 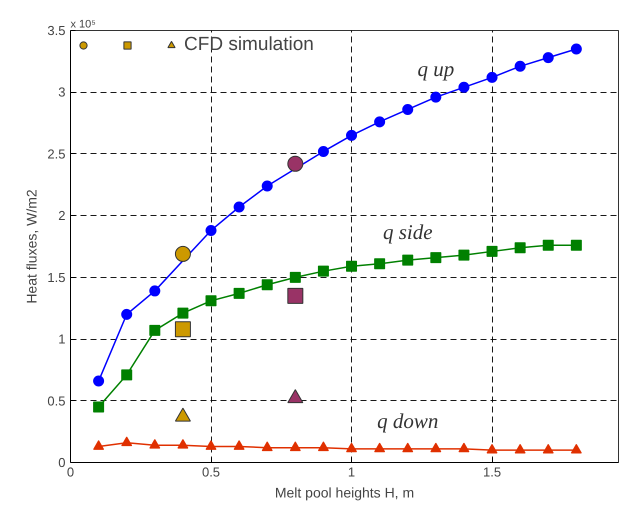 I want to click on x-tick-label: 1, so click(x=352, y=472).